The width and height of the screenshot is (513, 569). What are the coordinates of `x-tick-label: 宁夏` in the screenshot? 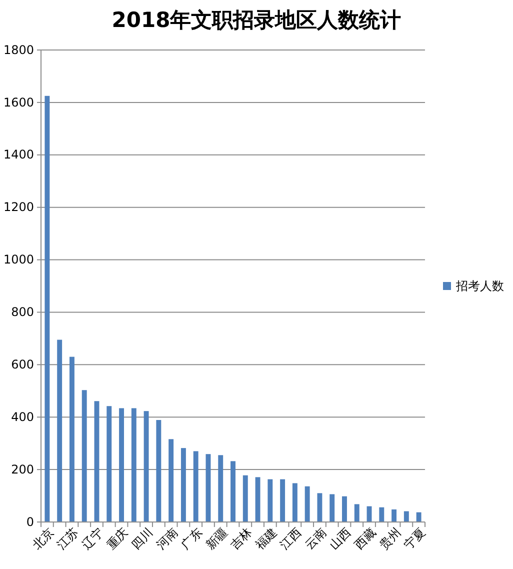 It's located at (414, 538).